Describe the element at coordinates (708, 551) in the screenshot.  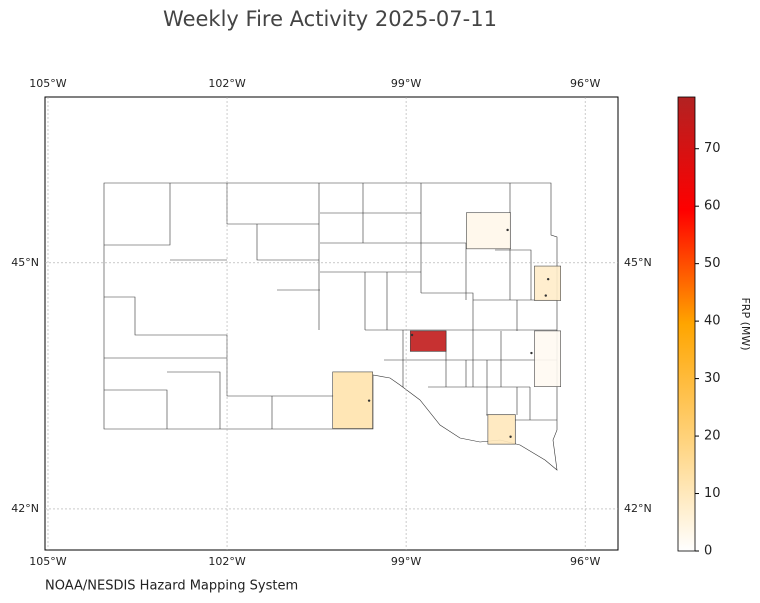
I see `colorbar-tick-label: 0` at that location.